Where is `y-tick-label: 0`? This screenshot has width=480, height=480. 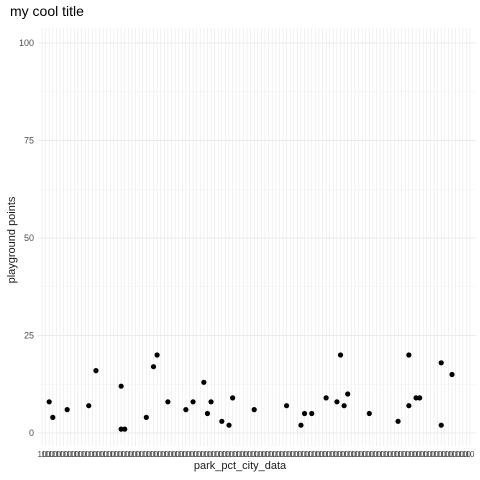 y-tick-label: 0 is located at coordinates (31, 433).